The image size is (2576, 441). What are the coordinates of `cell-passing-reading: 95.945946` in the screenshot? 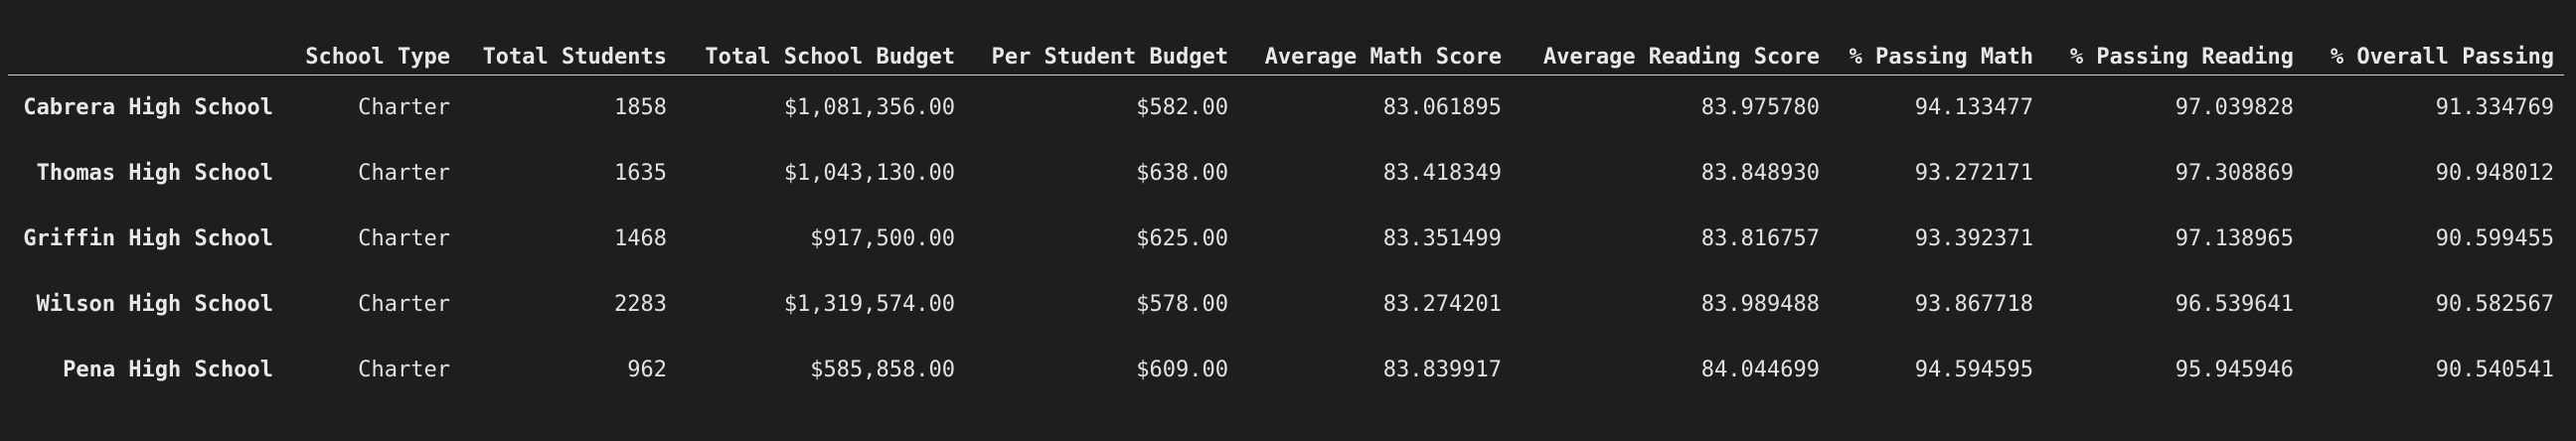 It's located at (2234, 370).